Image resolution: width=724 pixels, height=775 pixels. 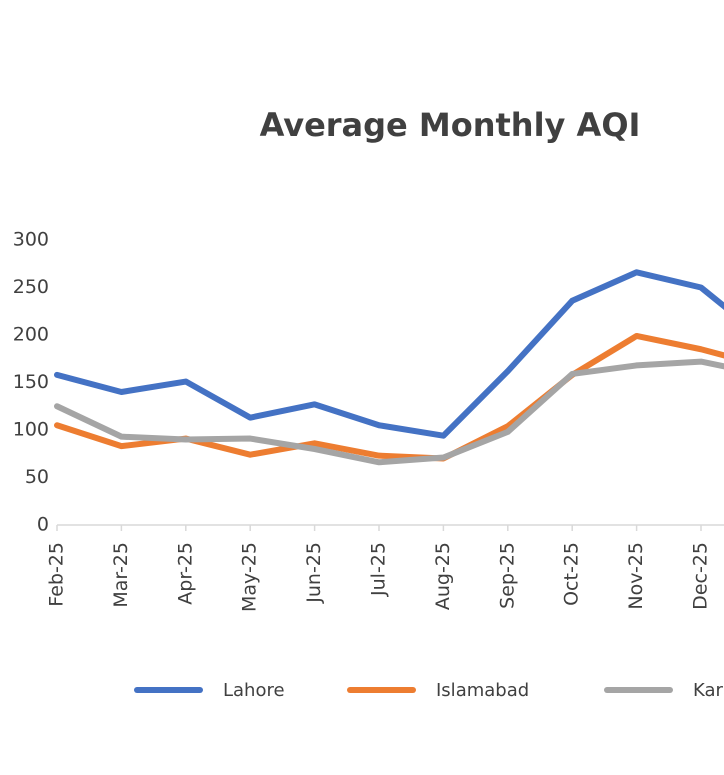 What do you see at coordinates (708, 690) in the screenshot?
I see `legend-label: Karachi` at bounding box center [708, 690].